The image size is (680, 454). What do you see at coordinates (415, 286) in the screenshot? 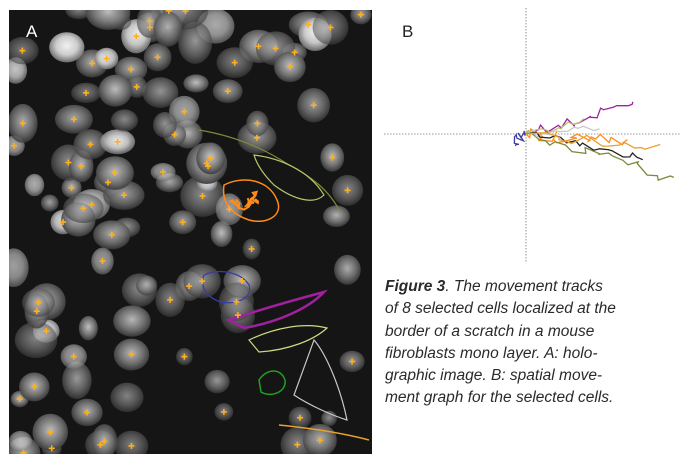
I see `figure-label: Figure 3` at bounding box center [415, 286].